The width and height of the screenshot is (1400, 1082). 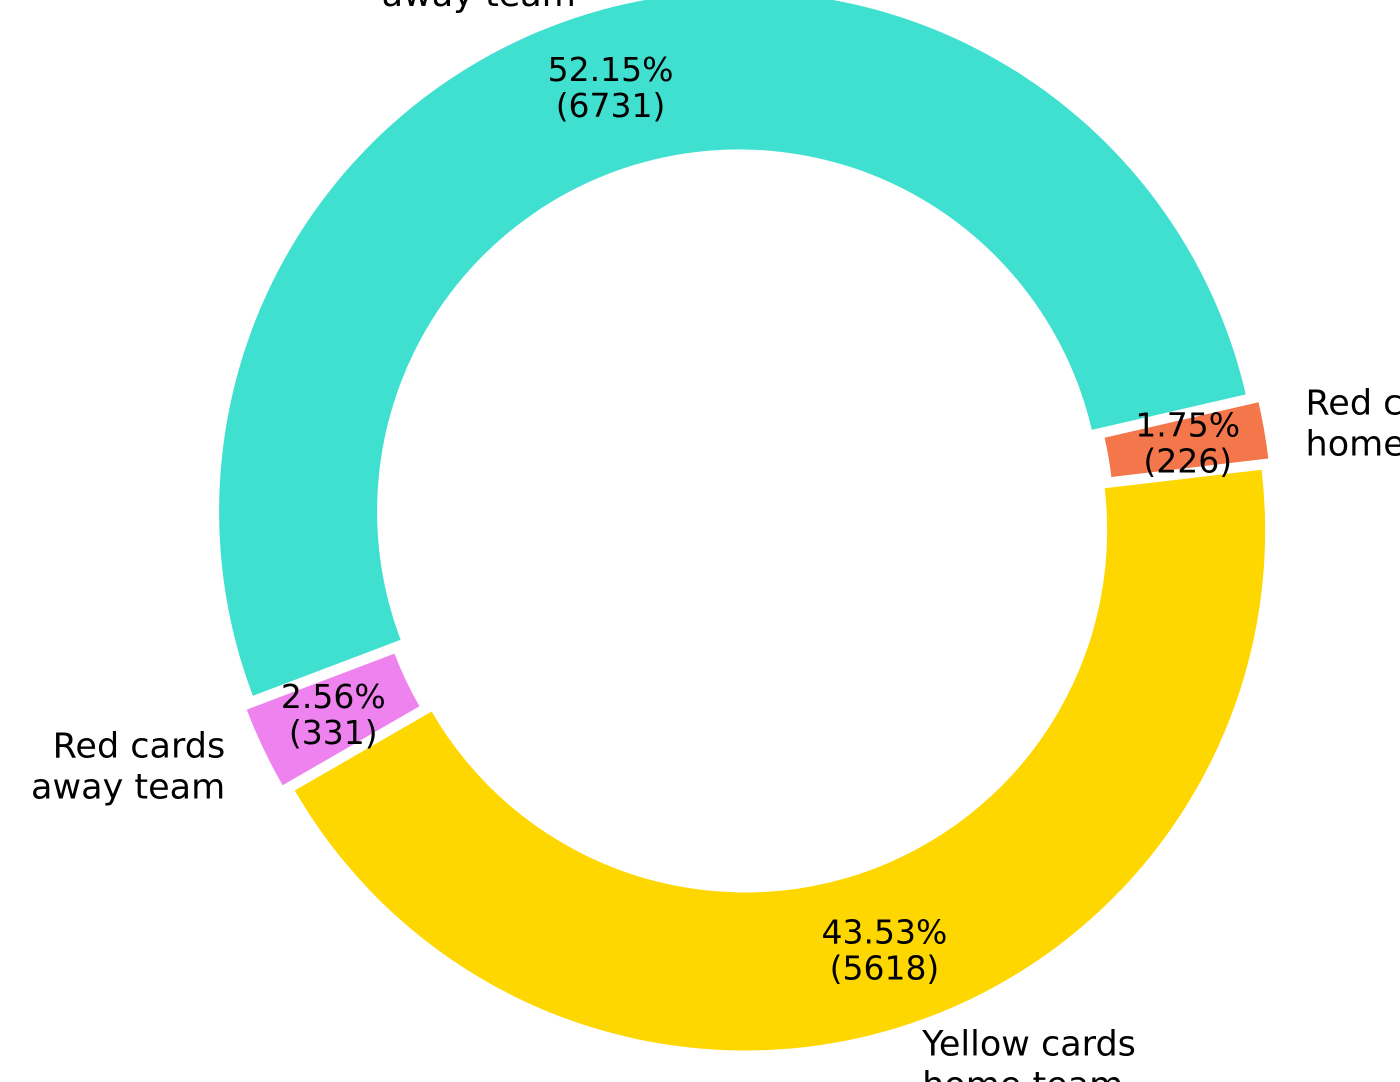 What do you see at coordinates (1187, 443) in the screenshot?
I see `value-label-red-cards-home-team: 1.75% (226)` at bounding box center [1187, 443].